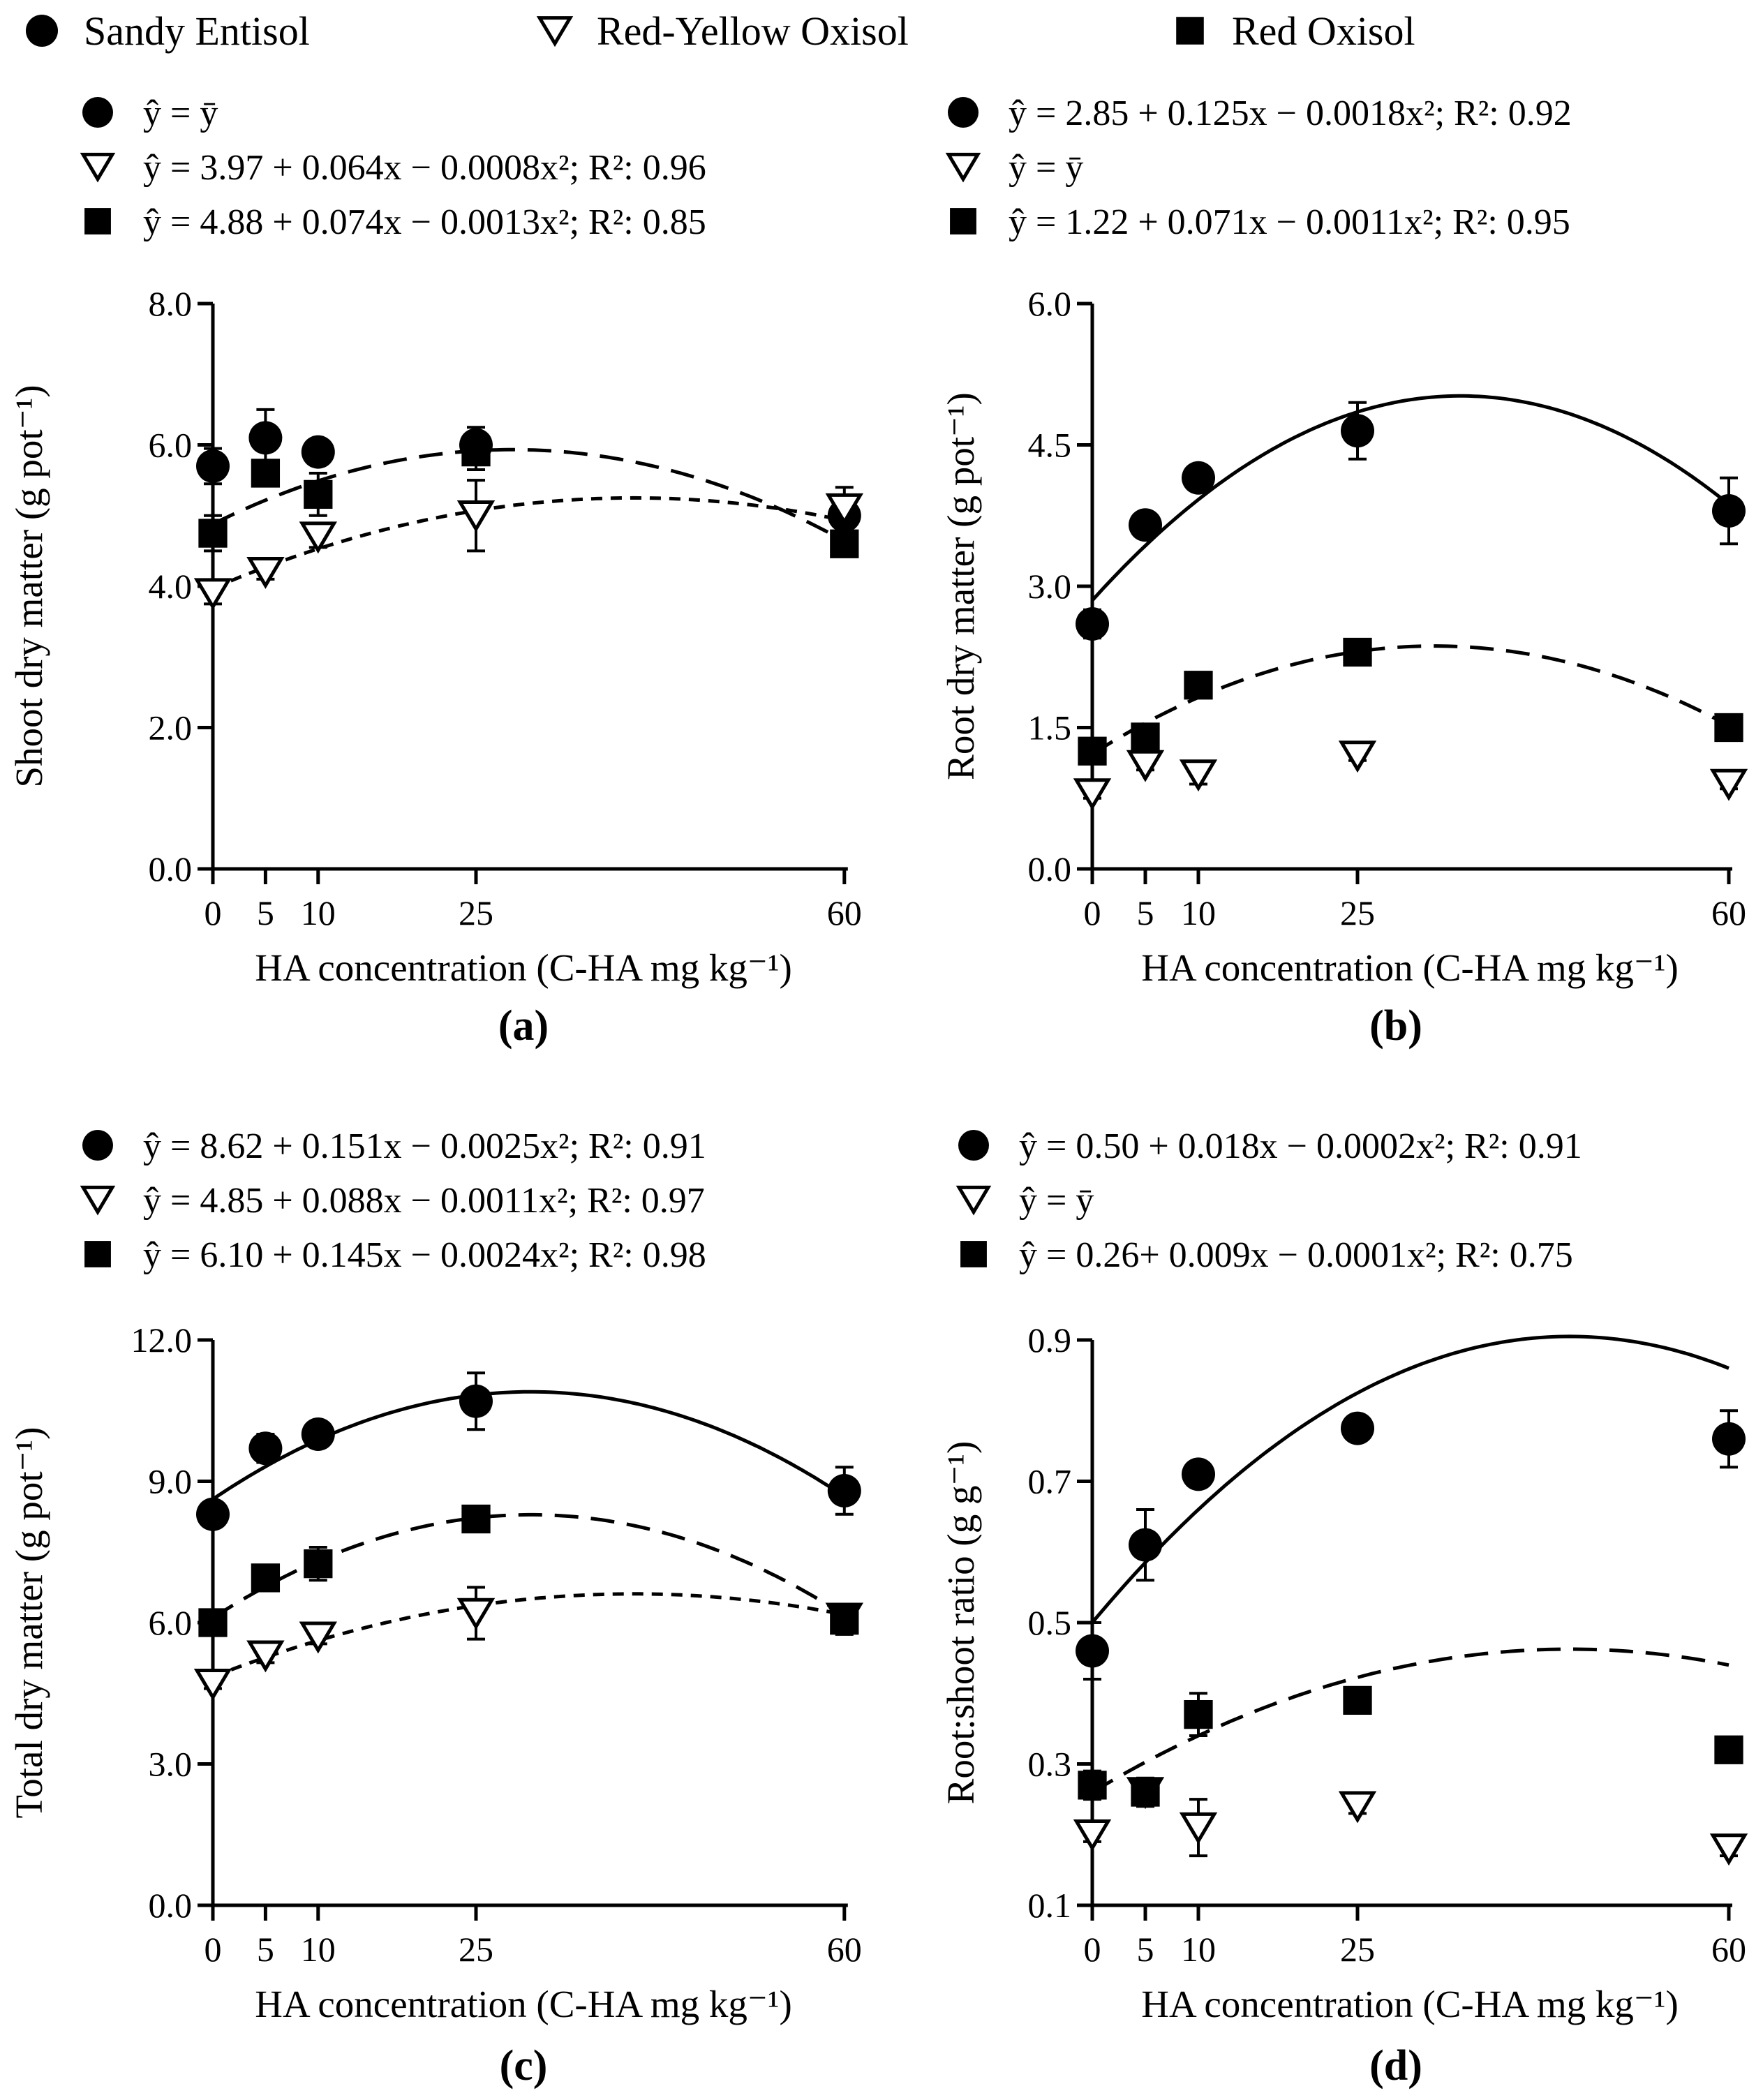  I want to click on legend-label: Red Oxisol, so click(1324, 31).